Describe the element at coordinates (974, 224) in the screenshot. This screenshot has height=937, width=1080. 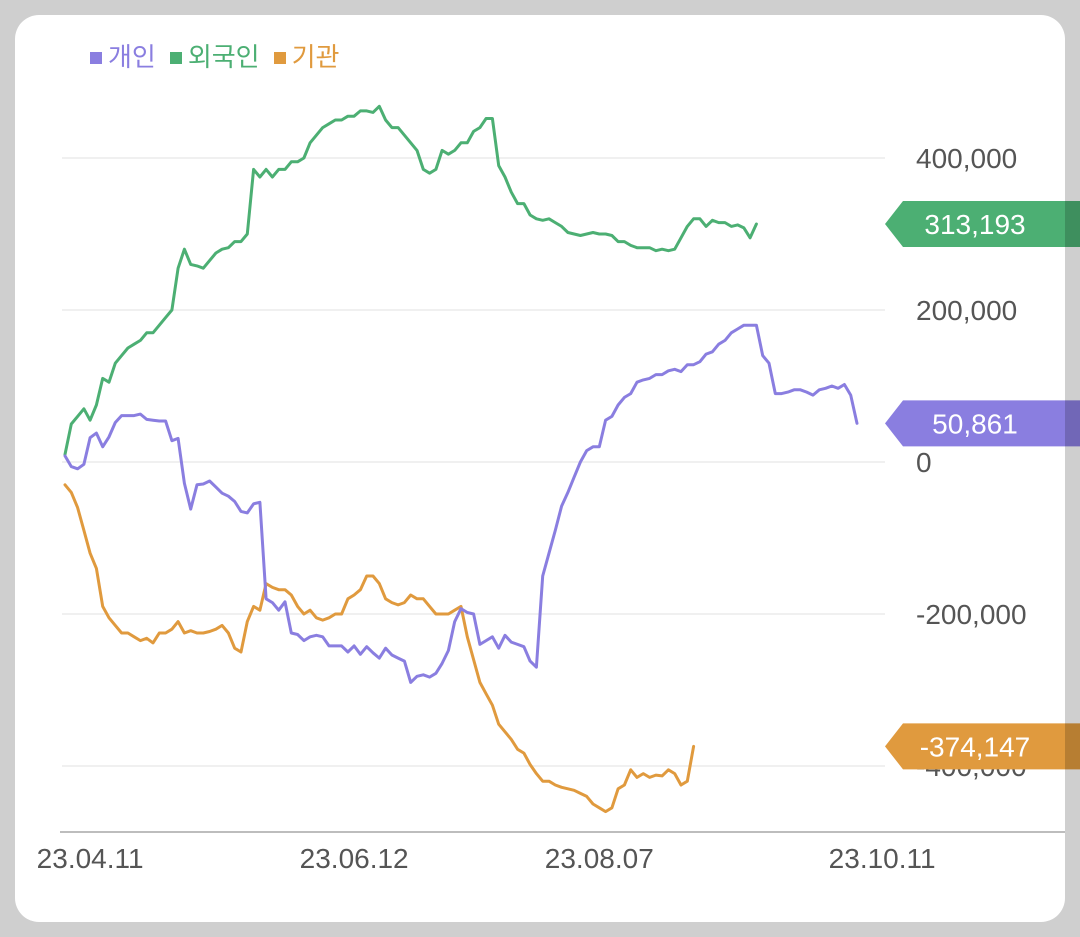
I see `last-value-tag-foreign: 313,193` at that location.